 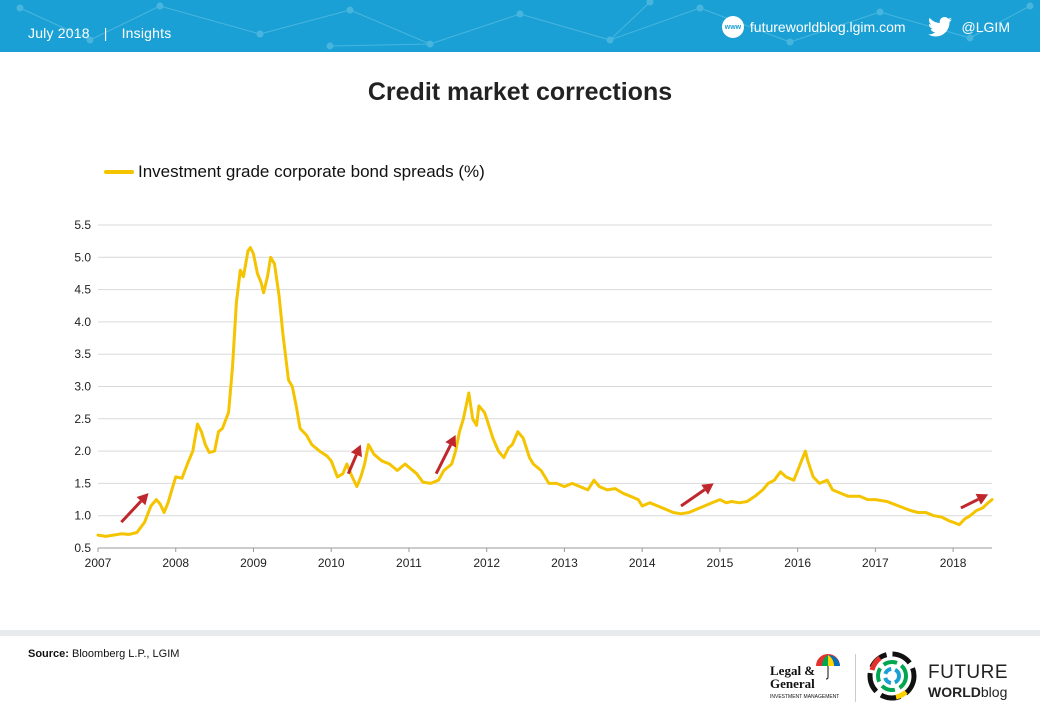 I want to click on x-tick-label: 2018, so click(x=953, y=563).